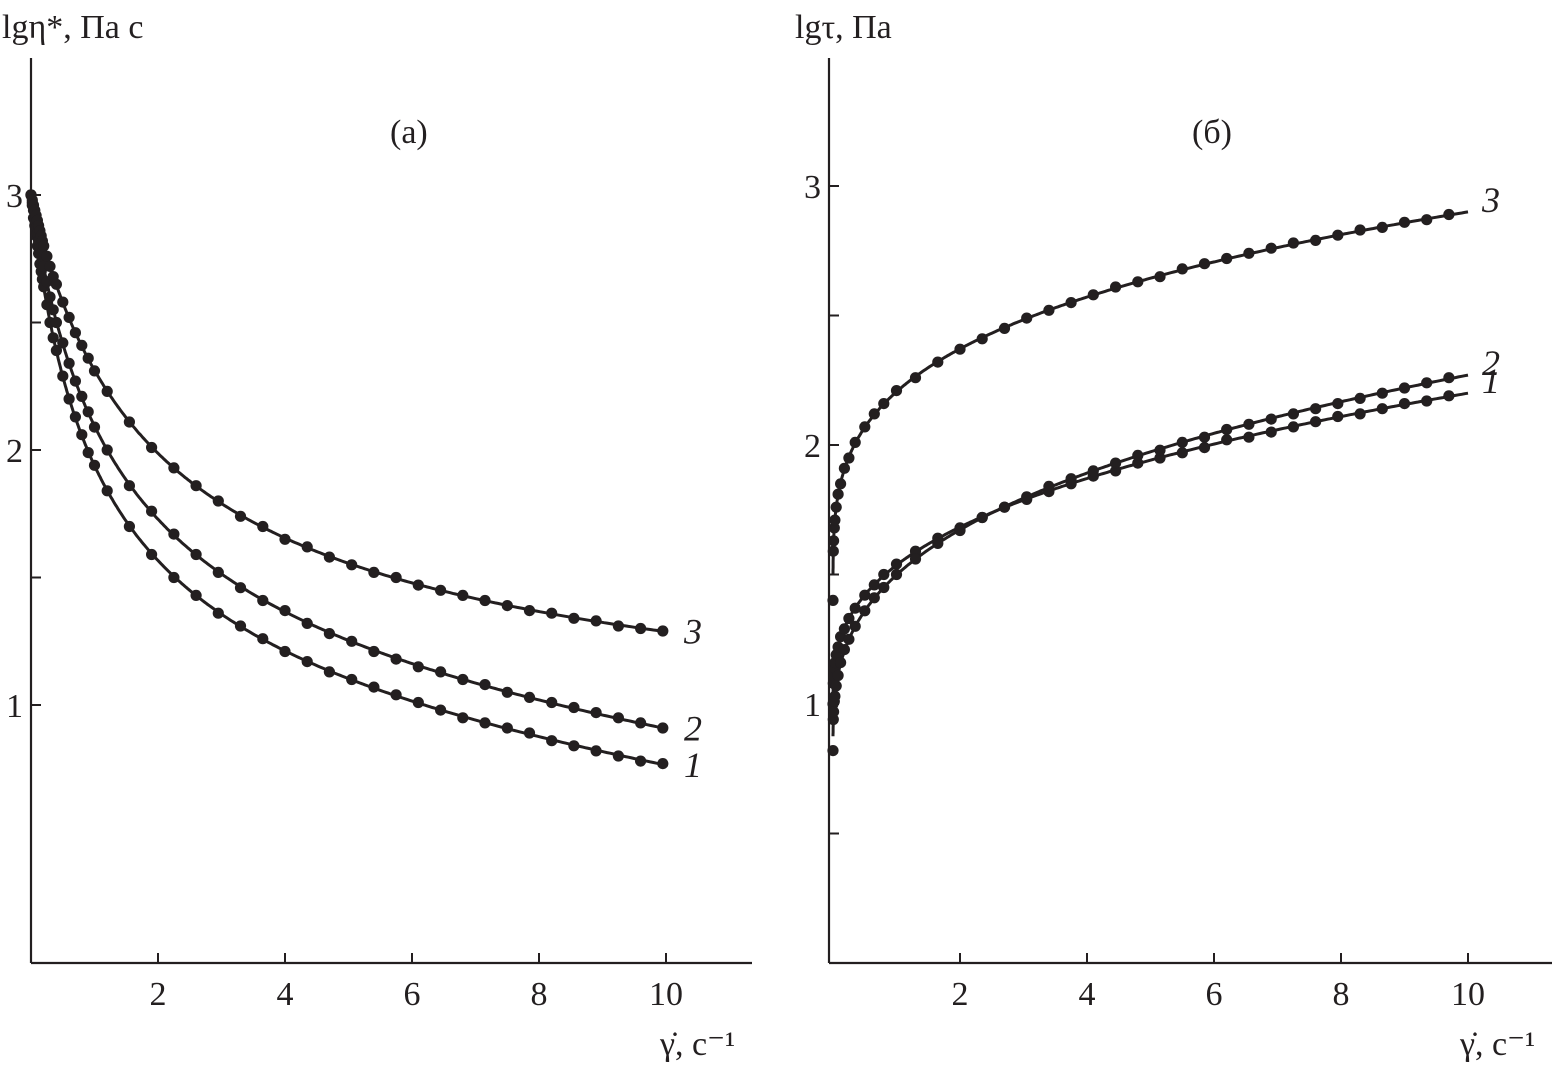 Image resolution: width=1555 pixels, height=1065 pixels. What do you see at coordinates (158, 994) in the screenshot?
I see `x-tick-label: 2` at bounding box center [158, 994].